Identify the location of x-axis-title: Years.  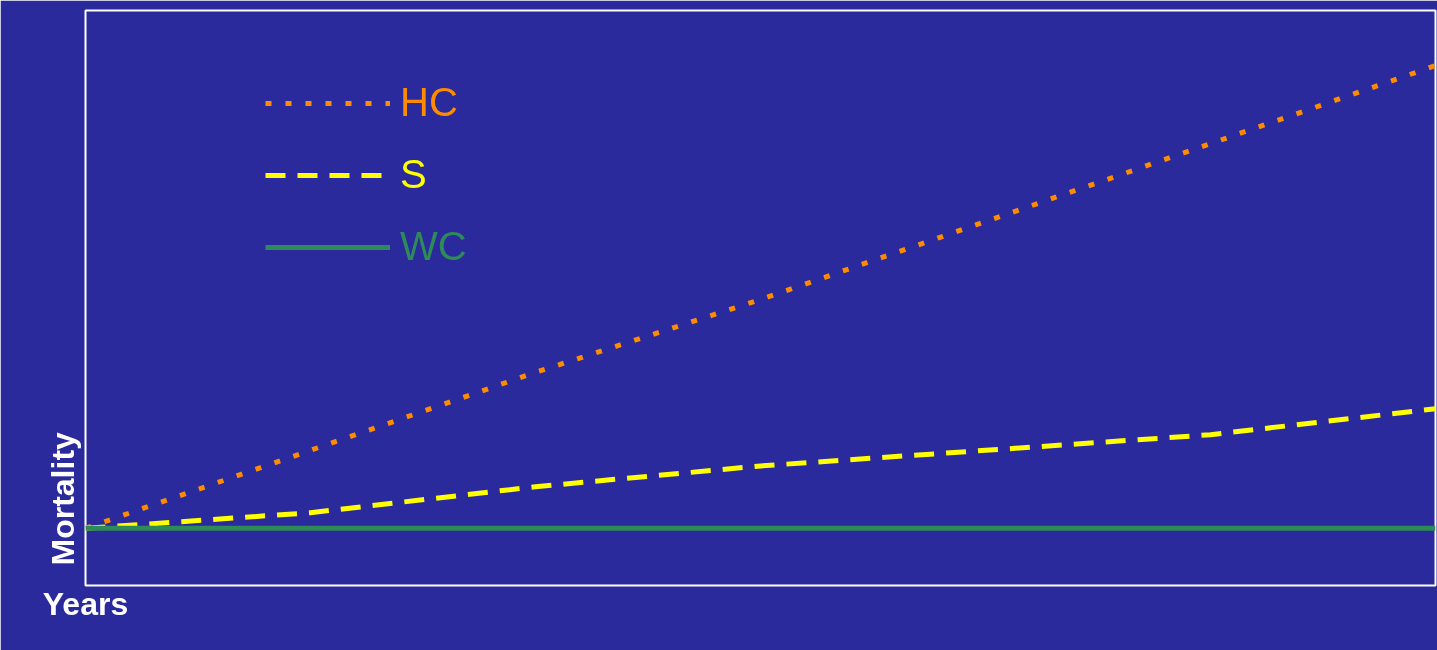
(85, 603).